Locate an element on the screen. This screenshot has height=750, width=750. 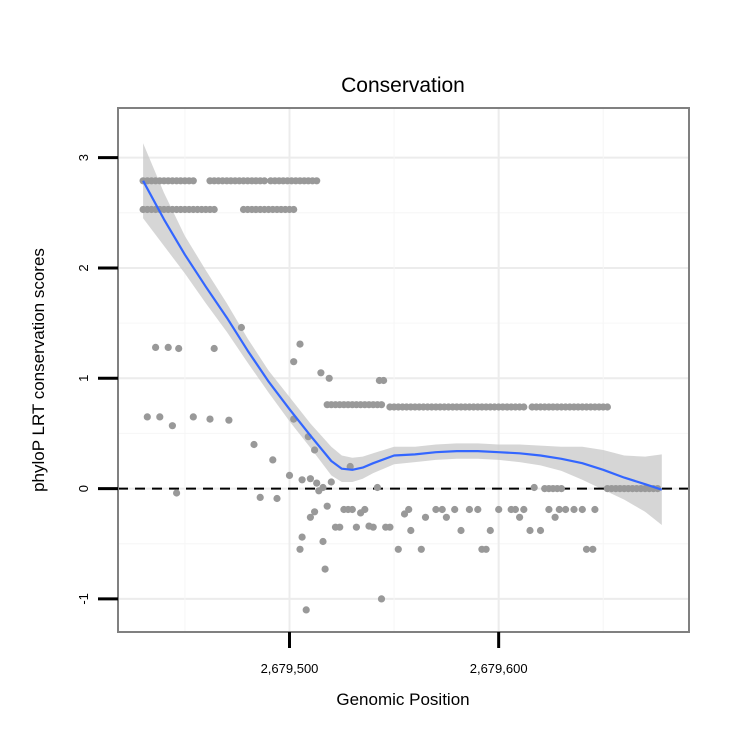
y-tick-label: 0 is located at coordinates (83, 488).